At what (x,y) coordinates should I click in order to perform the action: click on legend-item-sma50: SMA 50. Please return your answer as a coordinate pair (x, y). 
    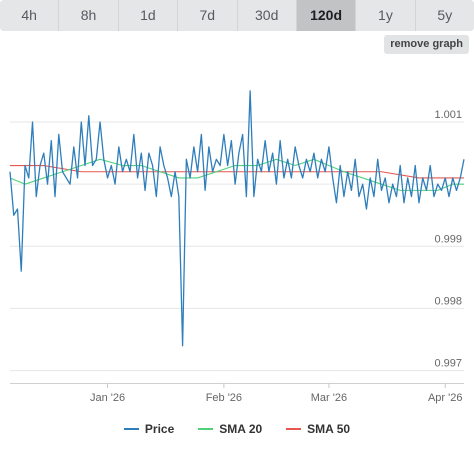
    Looking at the image, I should click on (318, 429).